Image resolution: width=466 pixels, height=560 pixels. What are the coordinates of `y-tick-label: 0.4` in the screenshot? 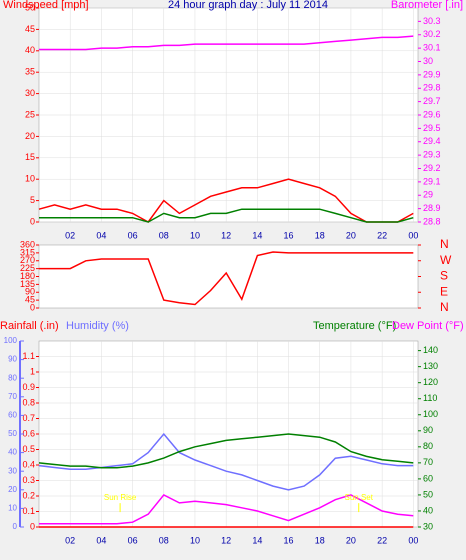 It's located at (28, 464).